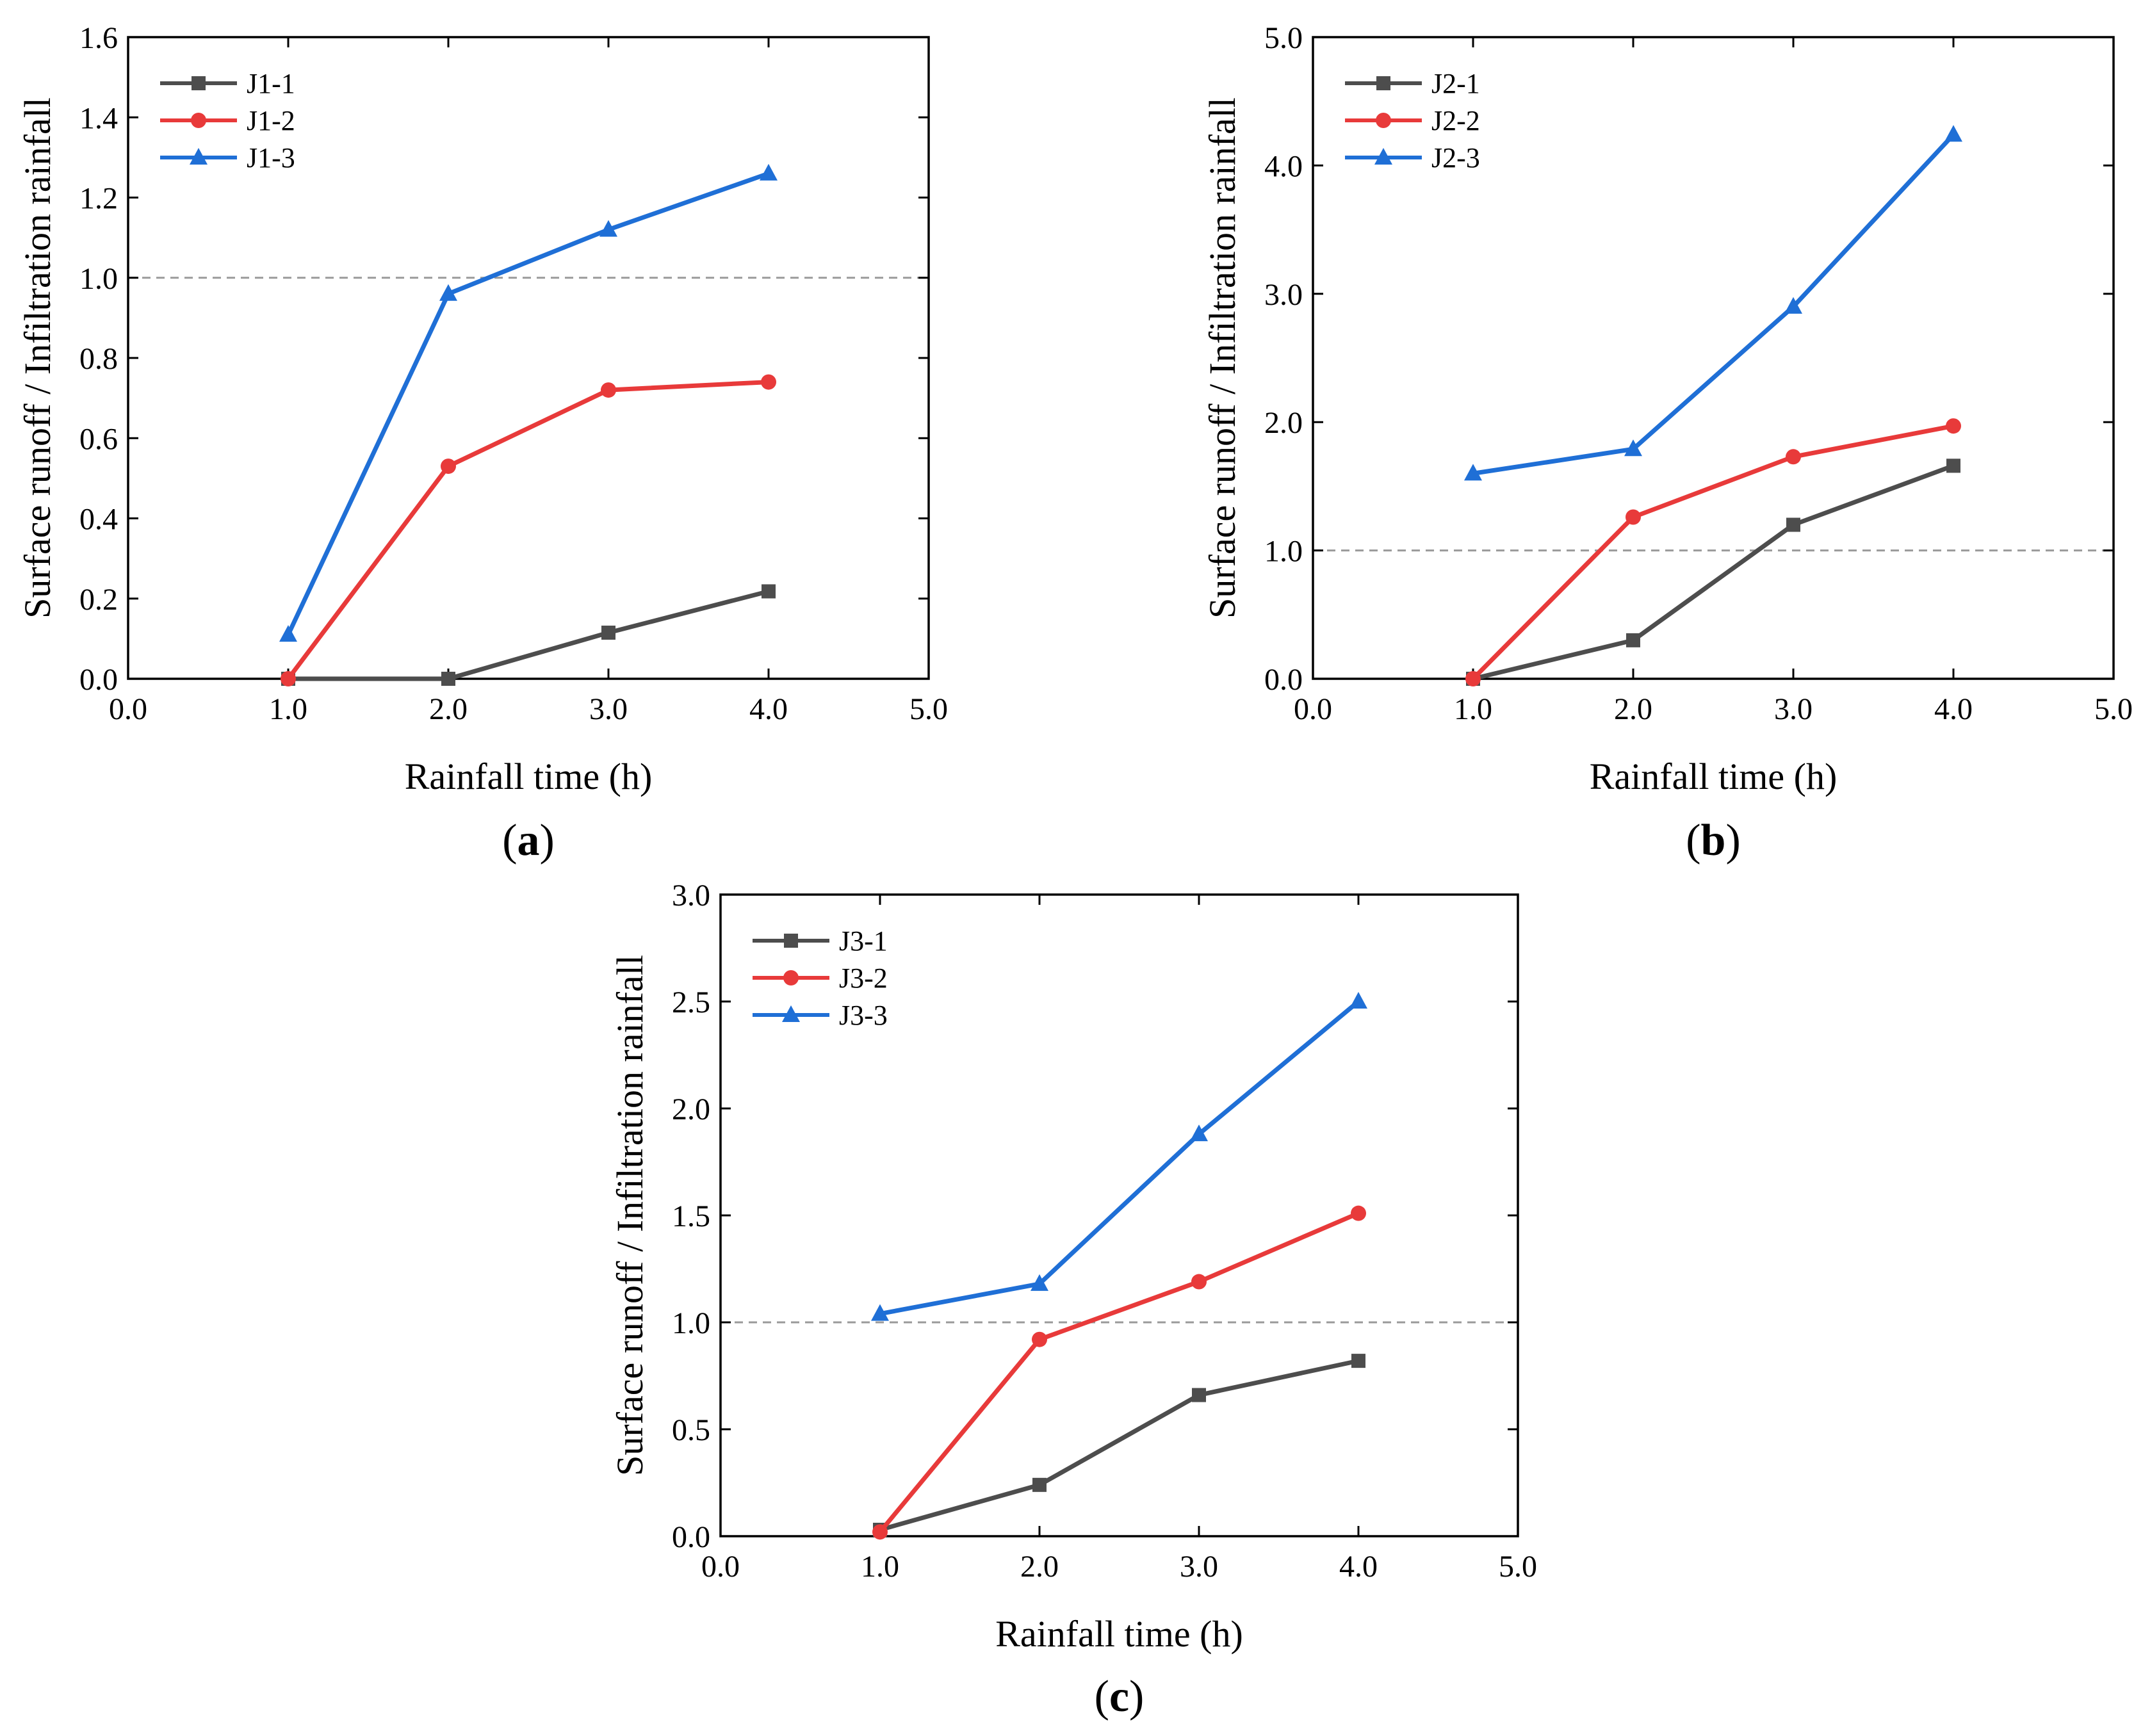 Image resolution: width=2143 pixels, height=1736 pixels. Describe the element at coordinates (99, 520) in the screenshot. I see `y-tick-label: 0.4` at that location.